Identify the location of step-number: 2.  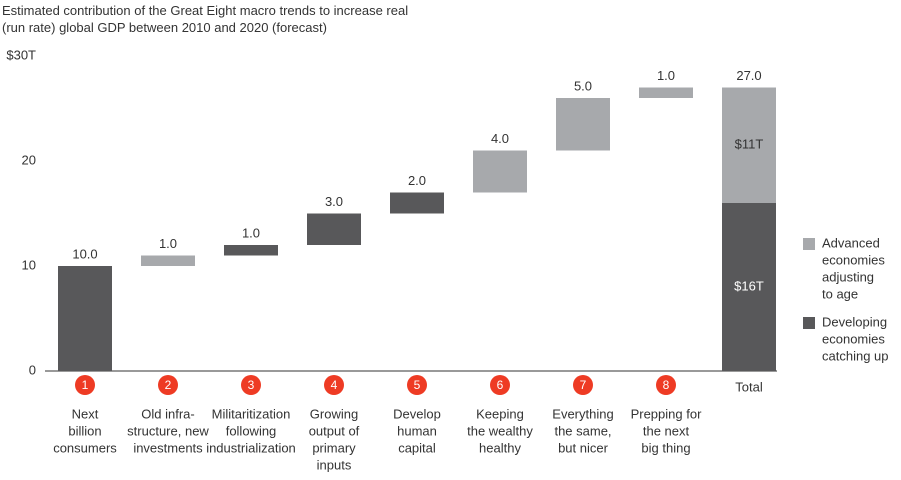
(168, 385).